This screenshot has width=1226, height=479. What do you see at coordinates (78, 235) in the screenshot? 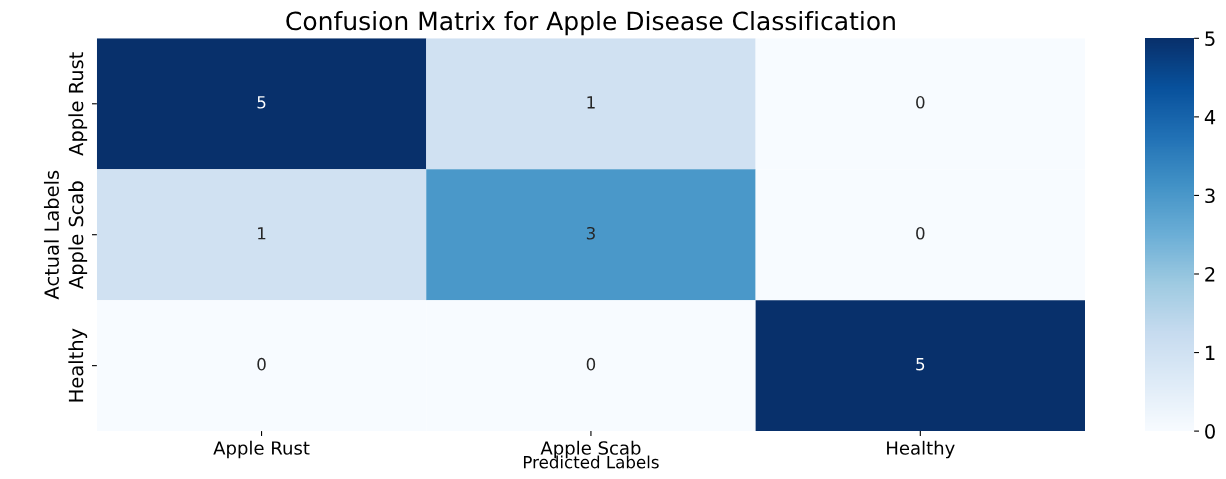
I see `y-tick-label: Apple Scab` at bounding box center [78, 235].